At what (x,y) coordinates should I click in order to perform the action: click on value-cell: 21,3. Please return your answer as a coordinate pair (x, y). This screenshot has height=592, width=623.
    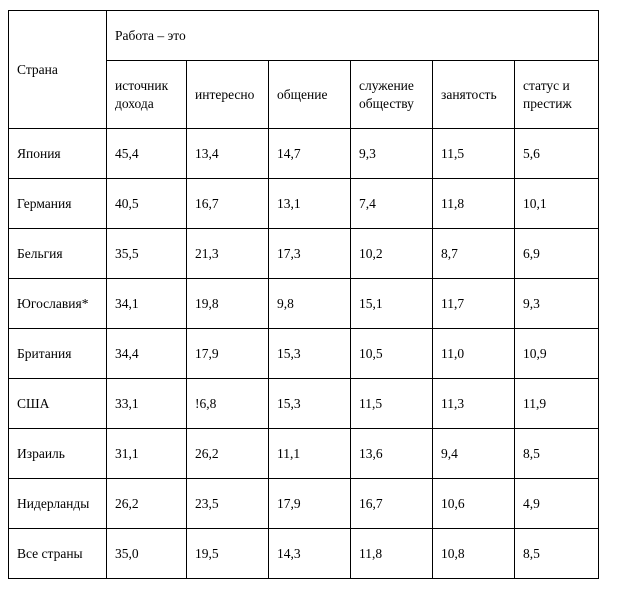
    Looking at the image, I should click on (227, 253).